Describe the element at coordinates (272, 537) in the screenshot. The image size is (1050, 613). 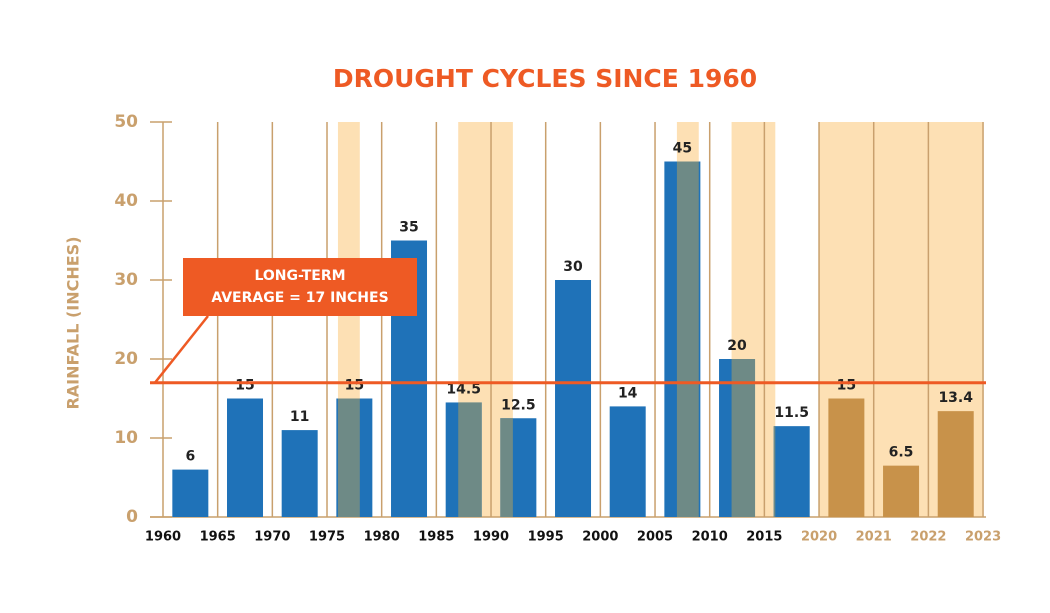
I see `x-tick-label: 1970` at that location.